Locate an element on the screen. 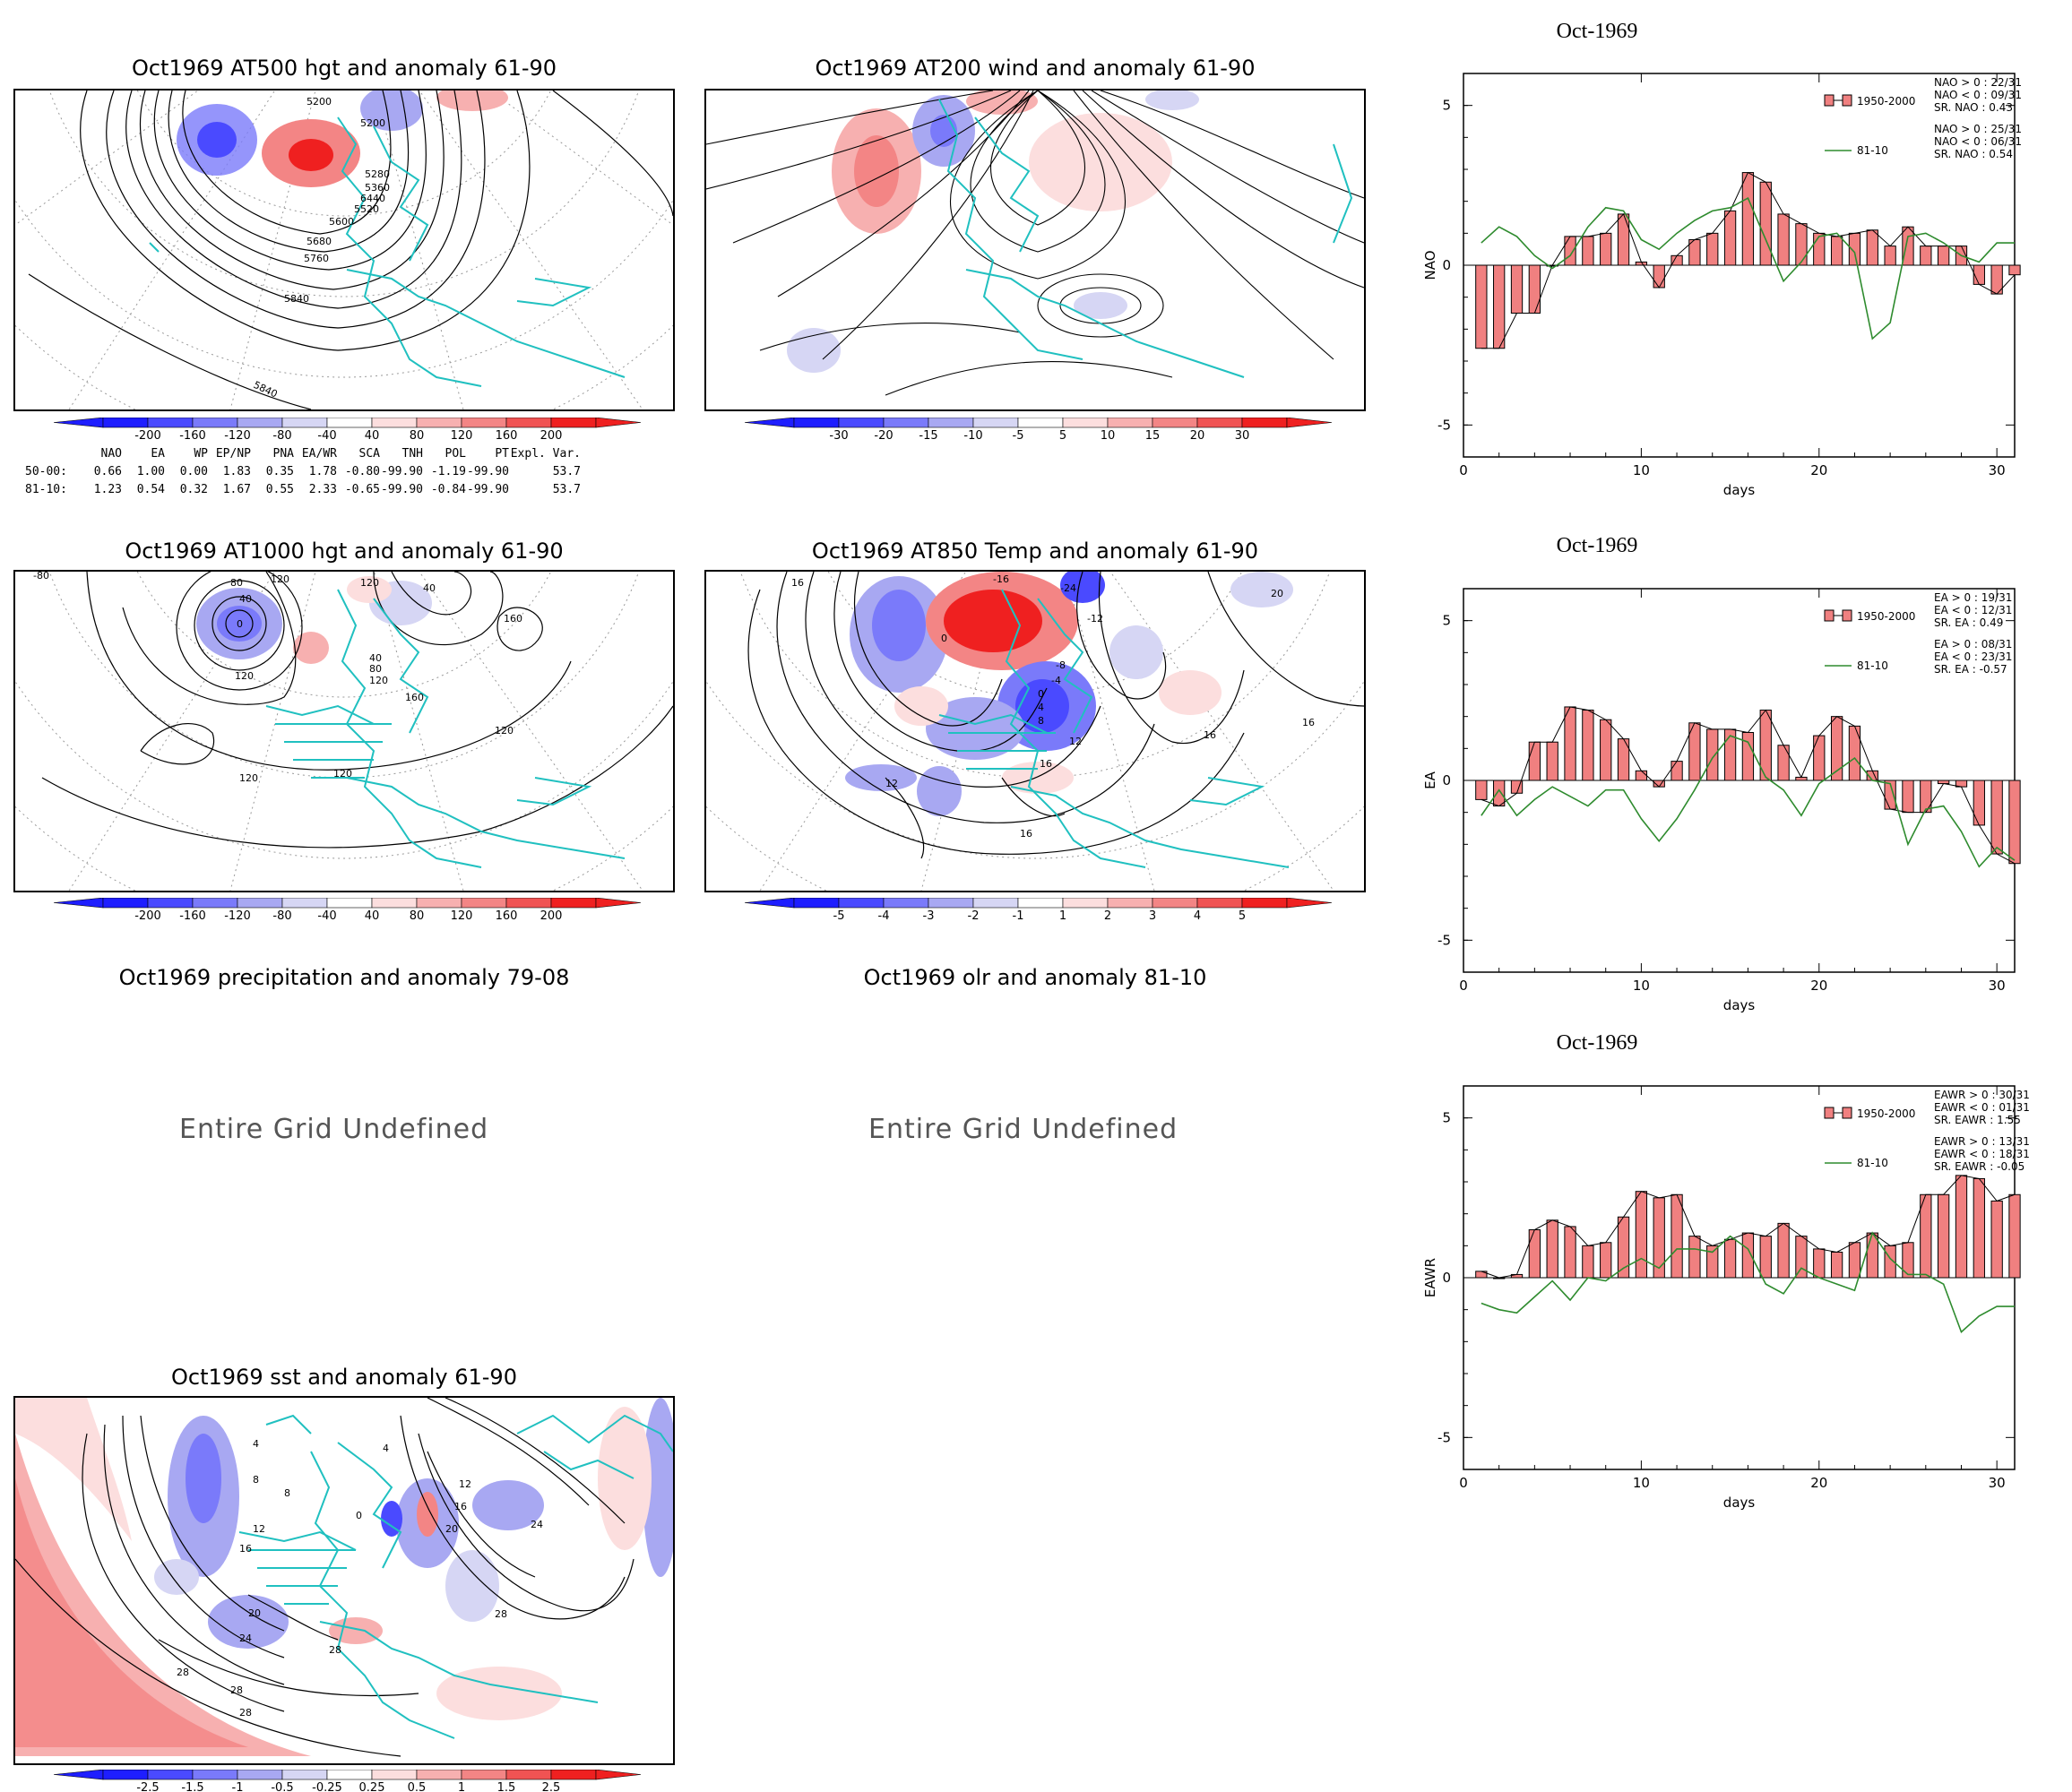  polar-grid is located at coordinates (344, 731).